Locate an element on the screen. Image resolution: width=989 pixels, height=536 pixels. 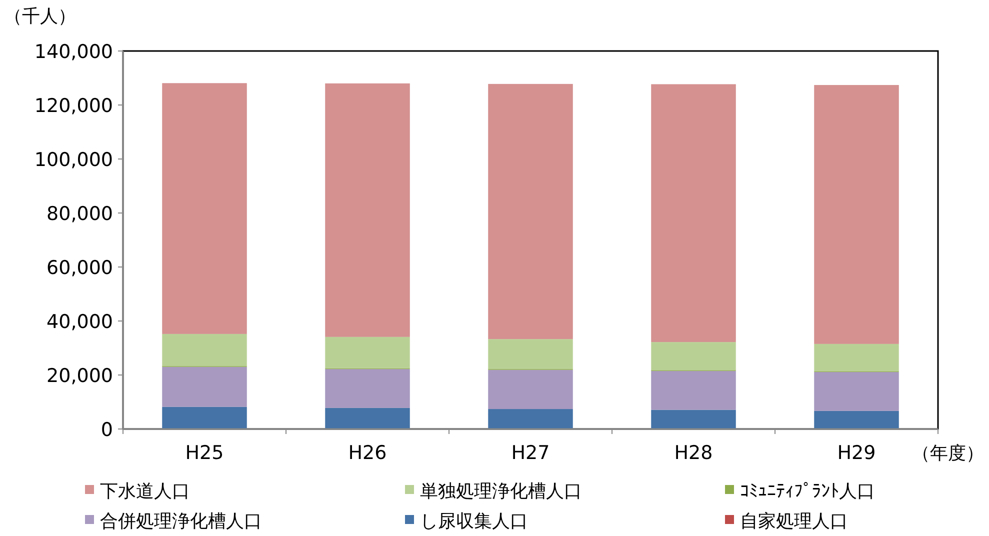
y-tick-label: 60,000 is located at coordinates (79, 268).